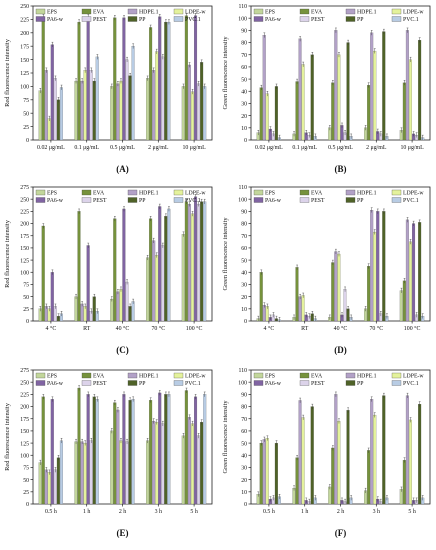 Image resolution: width=436 pixels, height=550 pixels. Describe the element at coordinates (24, 34) in the screenshot. I see `y-tick-label: 200` at that location.